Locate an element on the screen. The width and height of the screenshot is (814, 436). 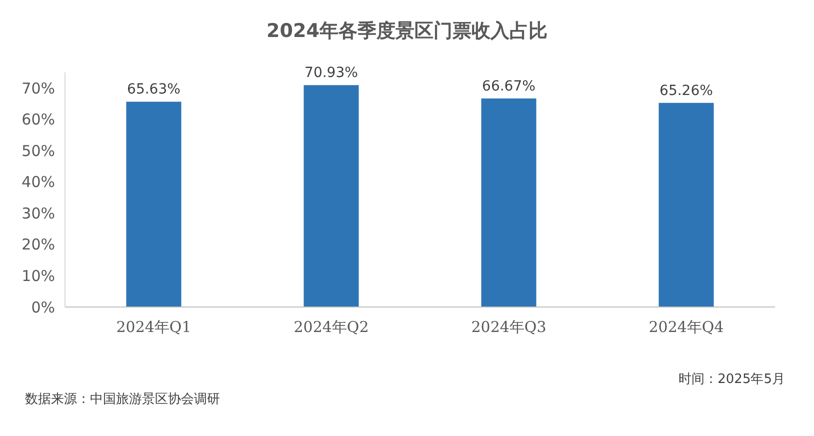
y-tick-label: 70% is located at coordinates (38, 88).